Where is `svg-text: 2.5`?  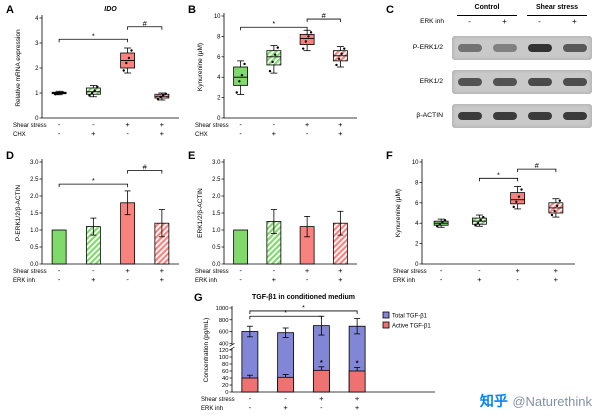 svg-text: 2.5 is located at coordinates (216, 180).